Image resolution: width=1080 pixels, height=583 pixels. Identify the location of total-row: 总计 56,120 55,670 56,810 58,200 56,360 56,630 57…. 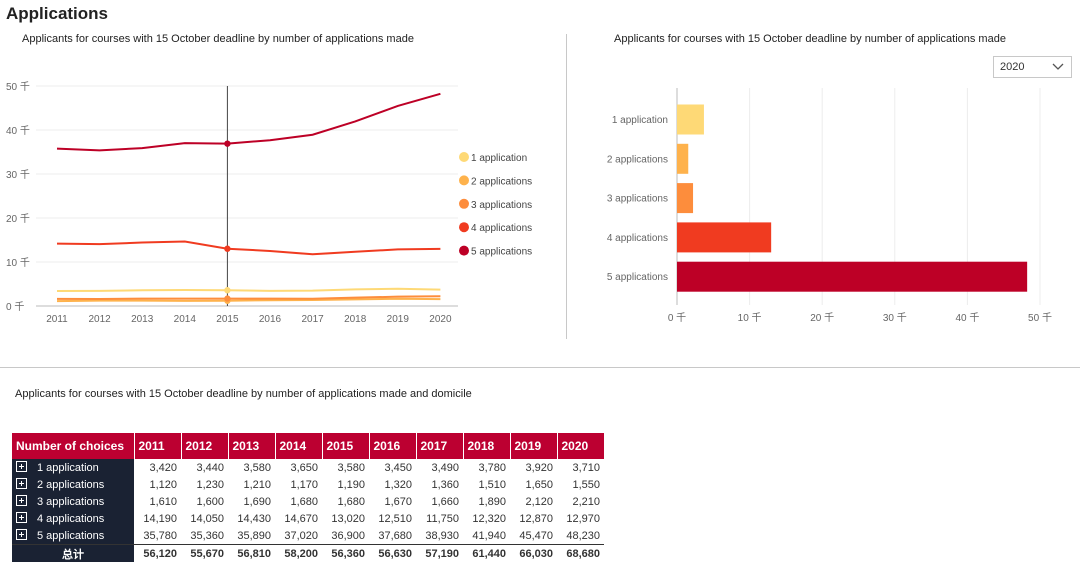
(308, 553).